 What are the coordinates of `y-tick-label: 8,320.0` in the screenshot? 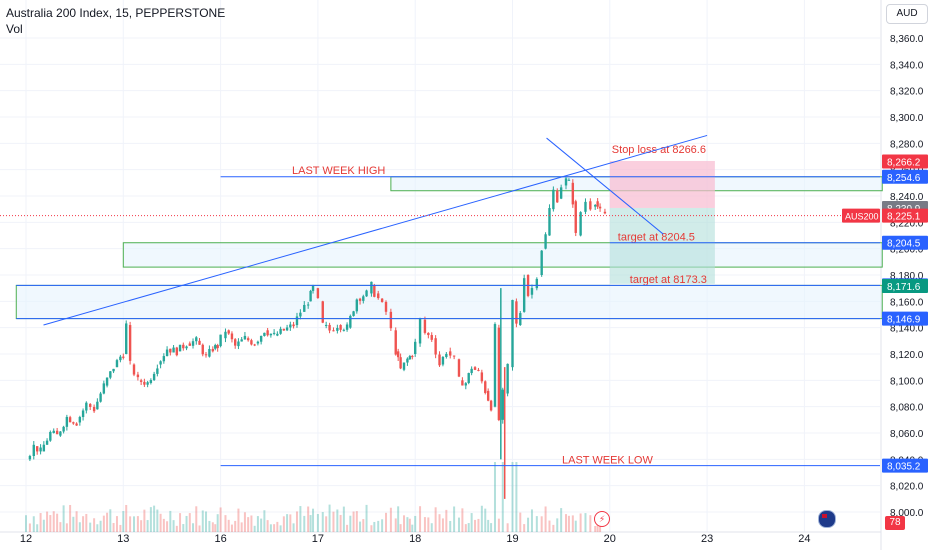 It's located at (907, 92).